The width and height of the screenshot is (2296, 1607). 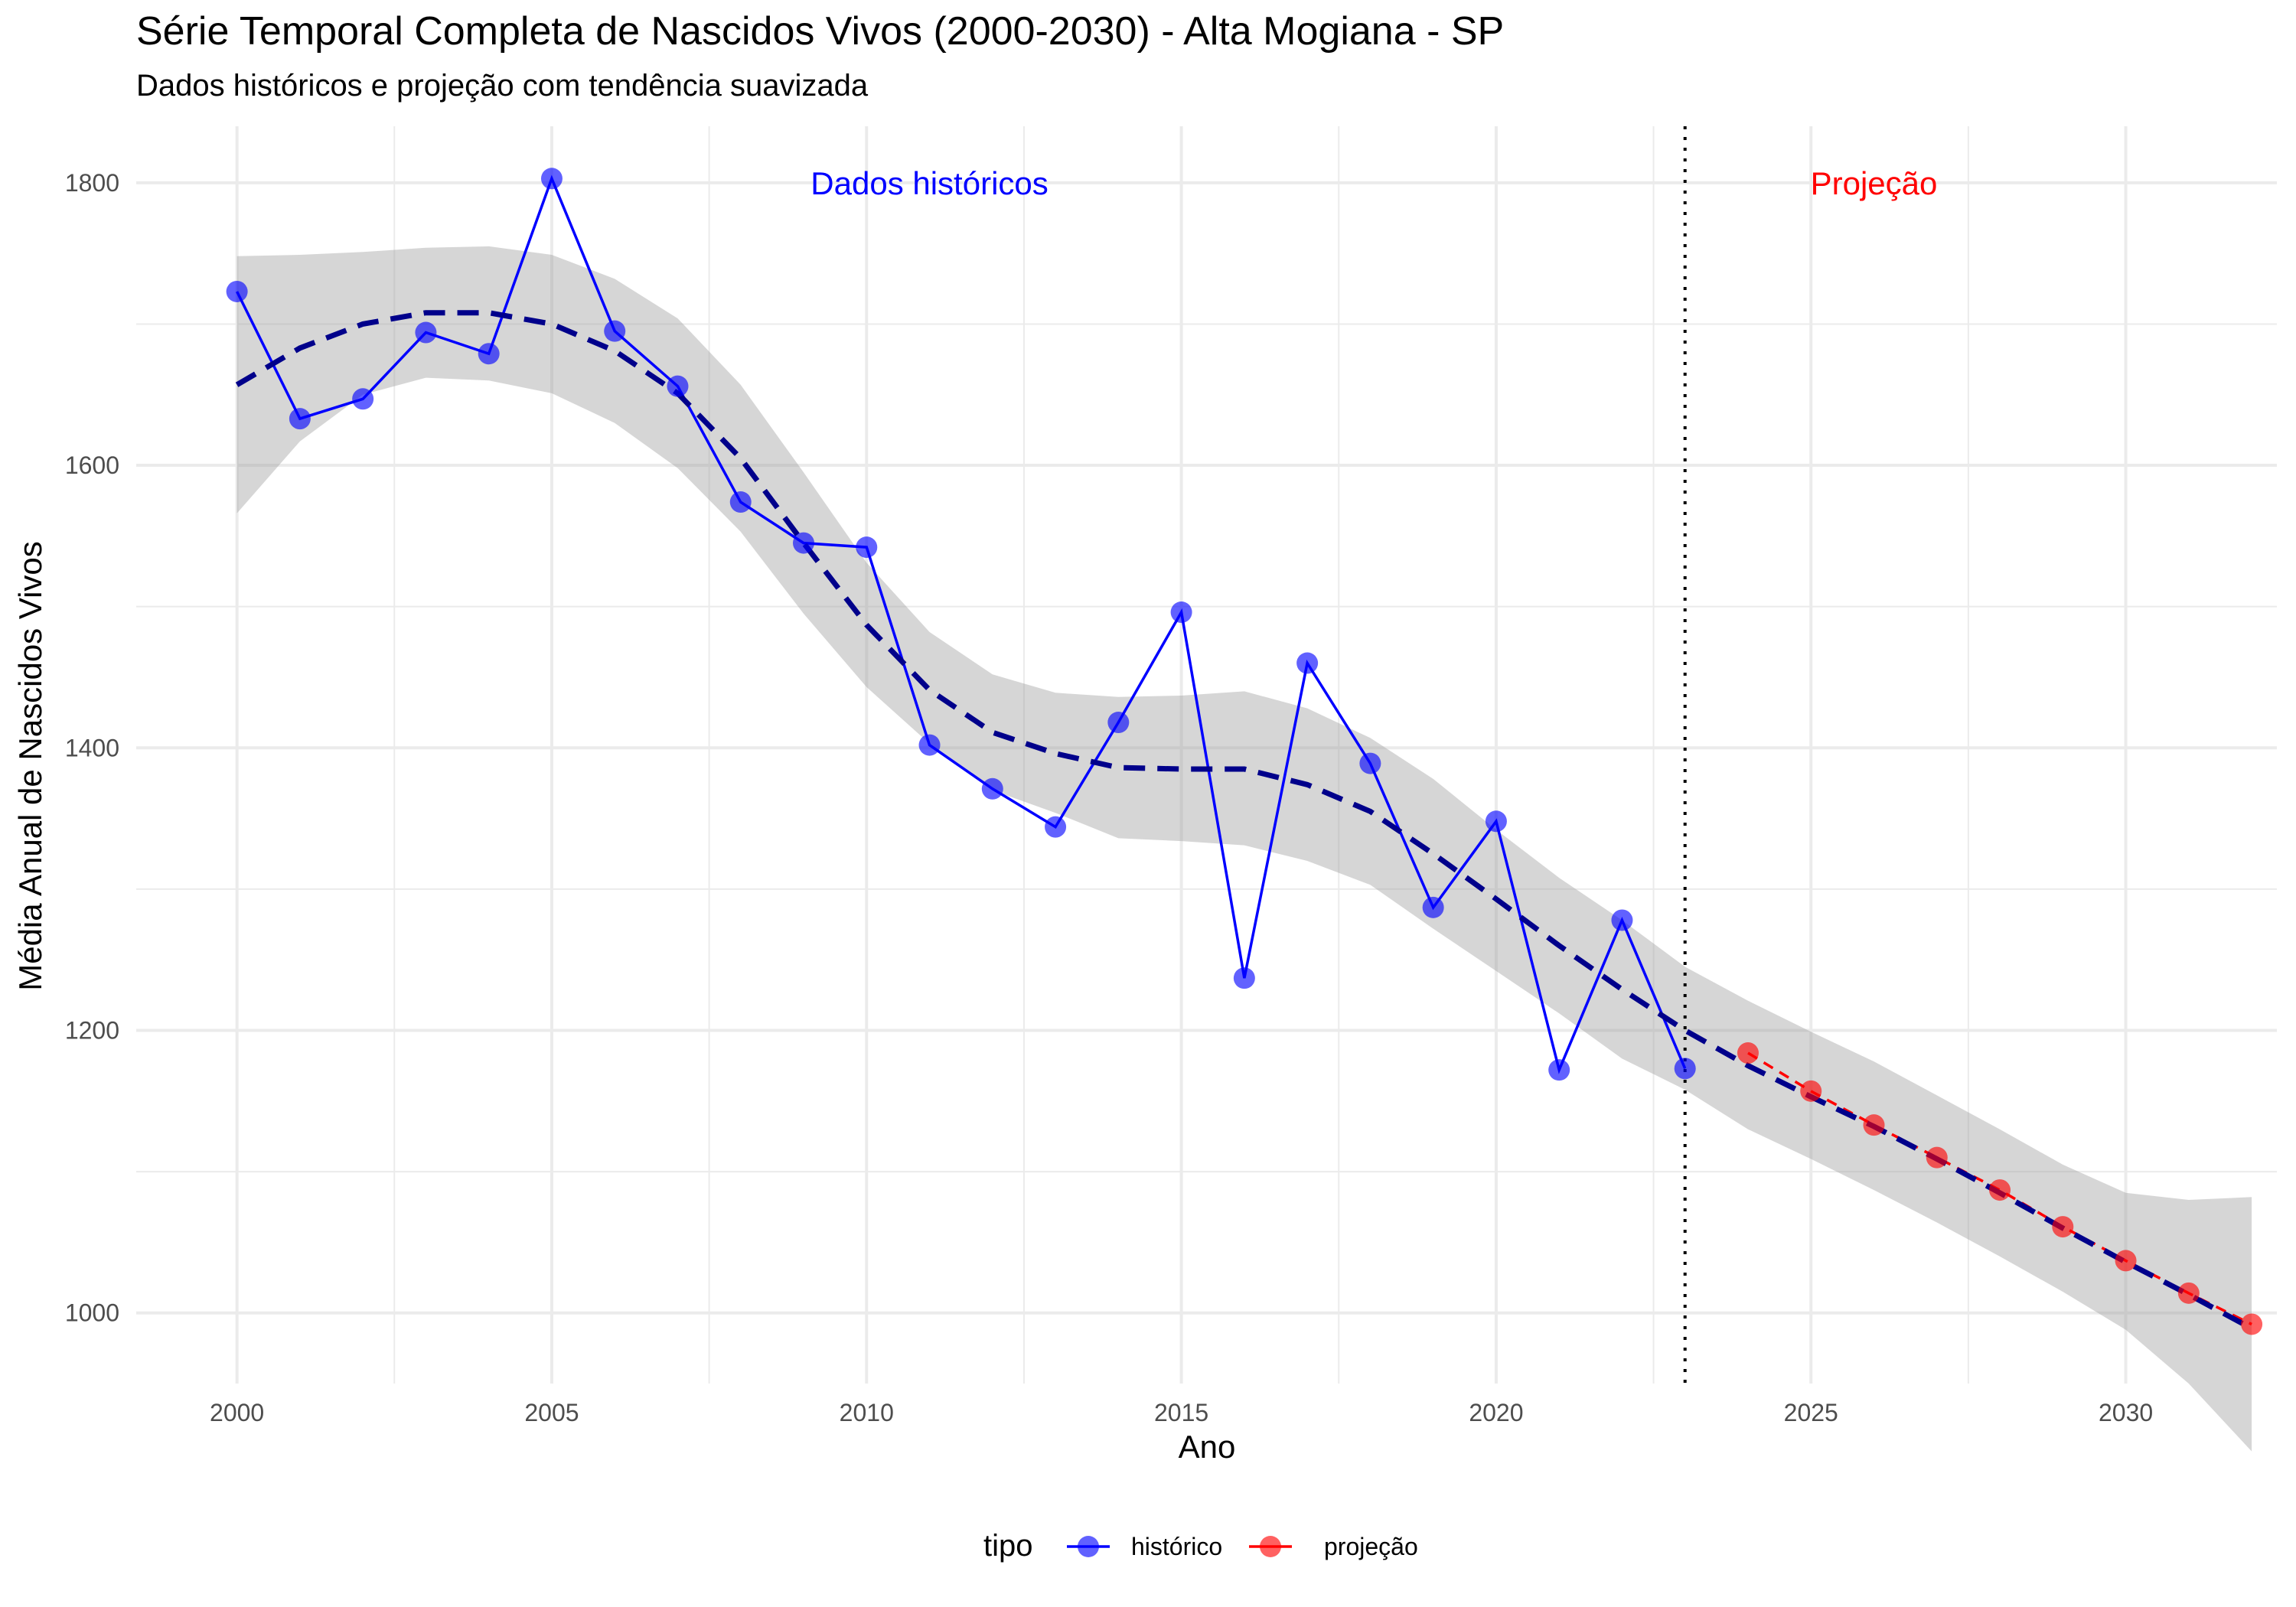 I want to click on x-tick-label: 2005, so click(x=551, y=1412).